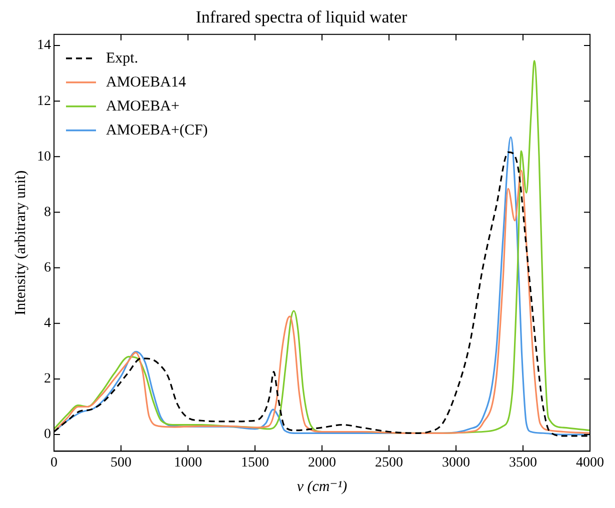 This screenshot has height=508, width=615. What do you see at coordinates (44, 46) in the screenshot?
I see `y-tick-label: 14` at bounding box center [44, 46].